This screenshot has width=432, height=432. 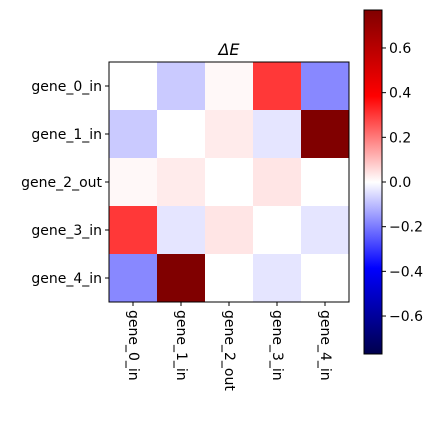 I want to click on colorbar-tick-label: 0.2, so click(x=400, y=138).